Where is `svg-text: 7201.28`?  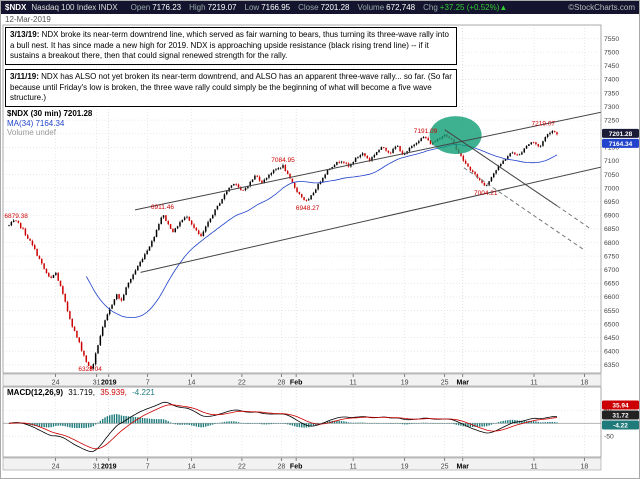
svg-text: 7201.28 is located at coordinates (621, 134).